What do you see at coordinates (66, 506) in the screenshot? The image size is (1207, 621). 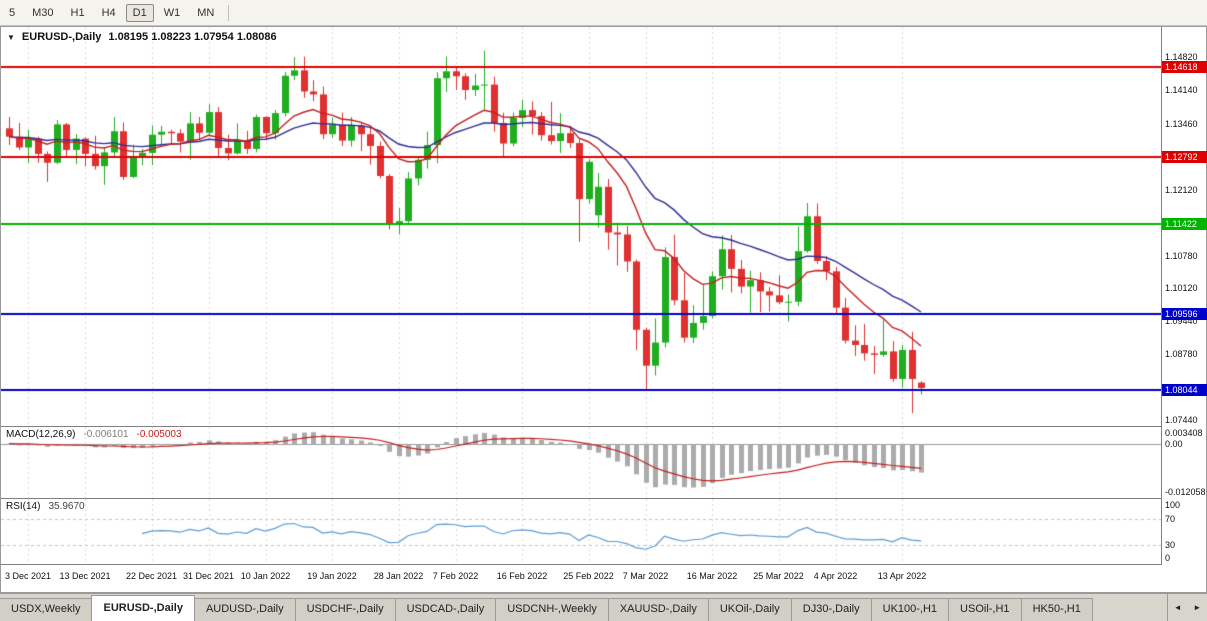 I see `rsi-value: 35.9670` at bounding box center [66, 506].